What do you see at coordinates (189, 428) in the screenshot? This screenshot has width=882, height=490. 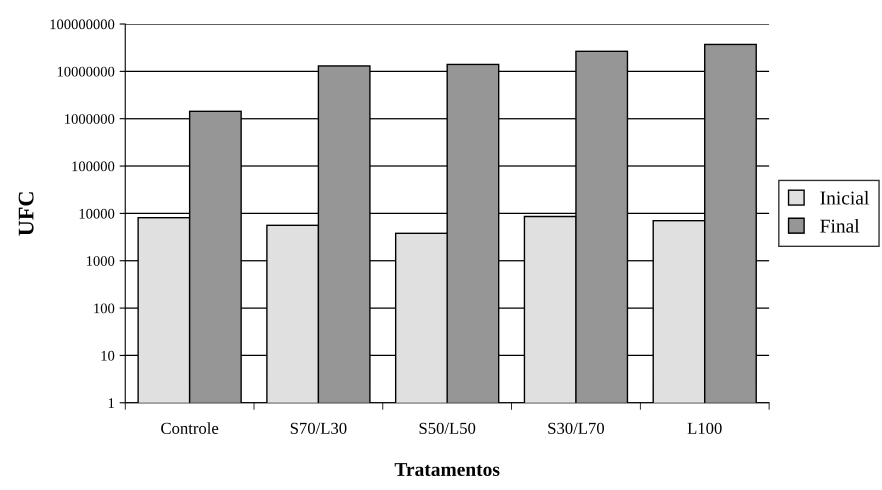 I see `x-tick-label: Controle` at bounding box center [189, 428].